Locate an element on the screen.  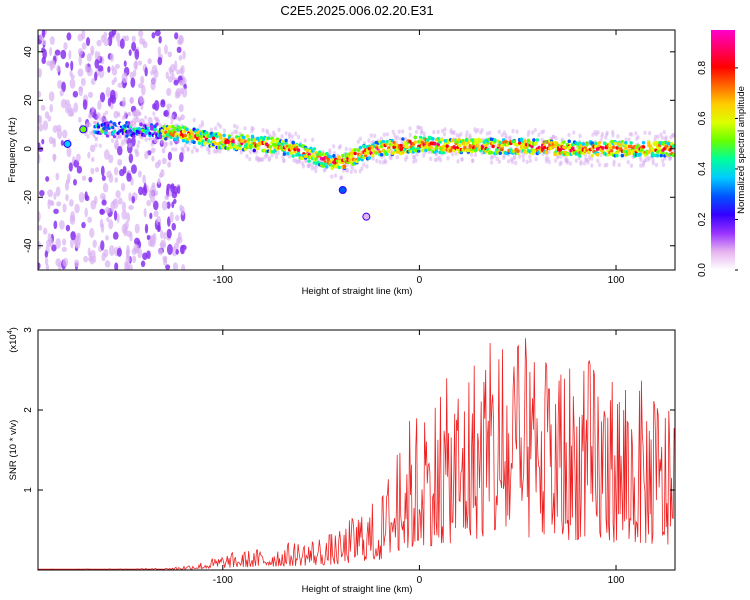
colorbar-tick-label: 0.2 is located at coordinates (702, 219).